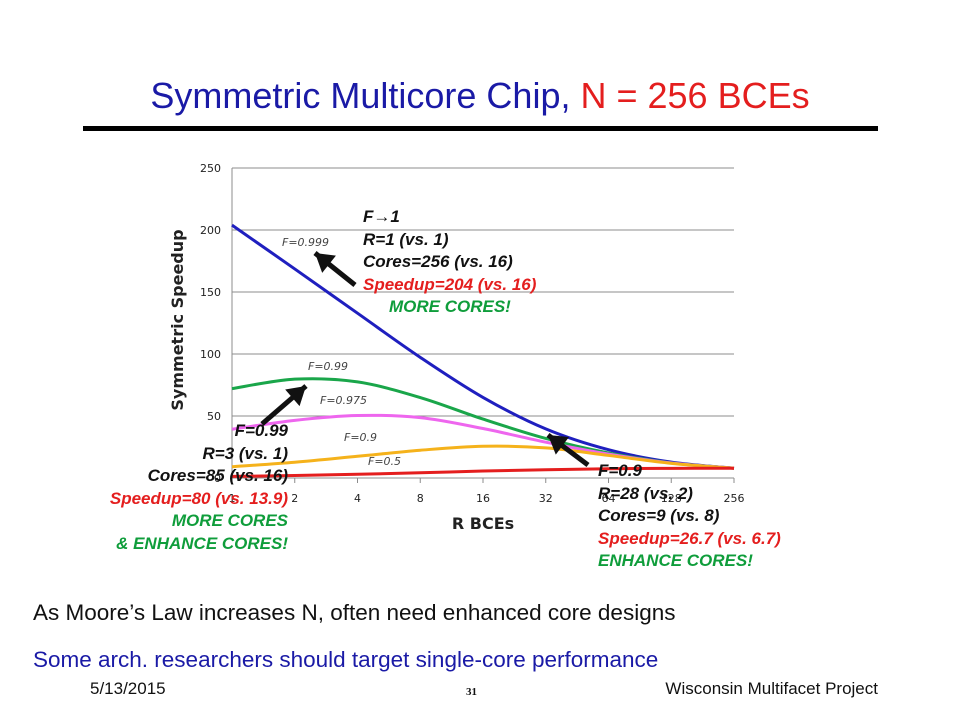 The height and width of the screenshot is (720, 960). I want to click on curve-label: F=0.9, so click(360, 437).